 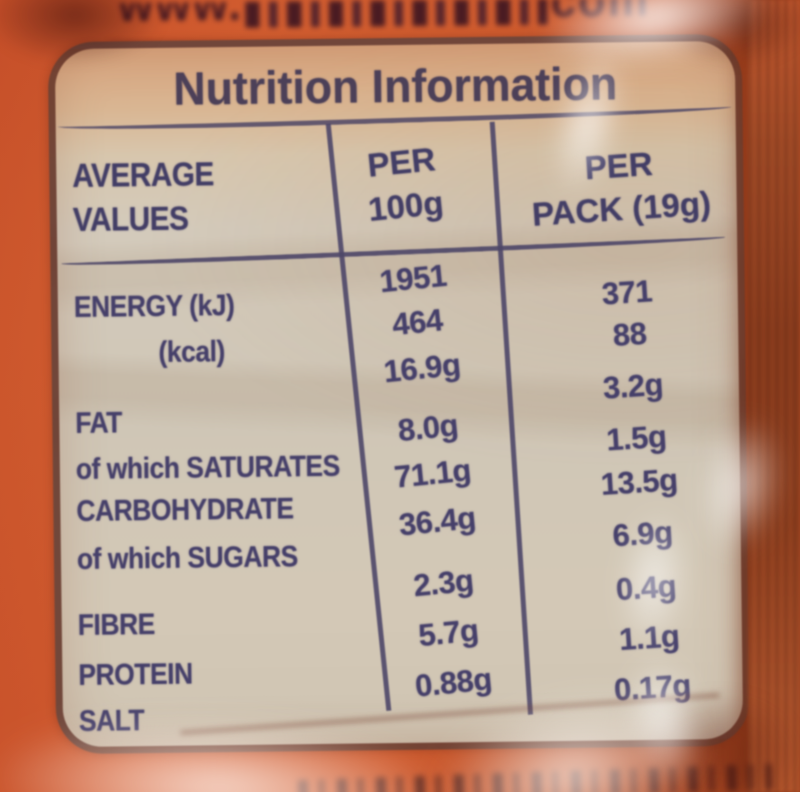 I want to click on value-per100g-saturates: 8.0g, so click(x=428, y=428).